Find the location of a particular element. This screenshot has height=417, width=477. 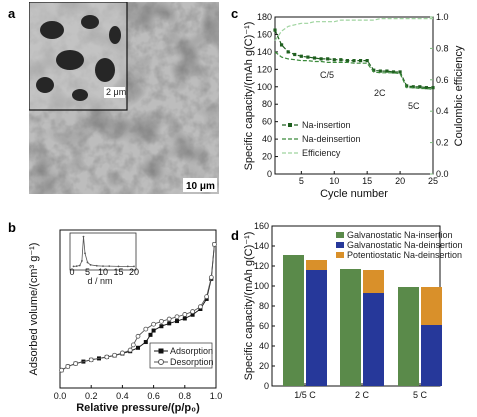

c-ytick-label: 180 is located at coordinates (264, 17).